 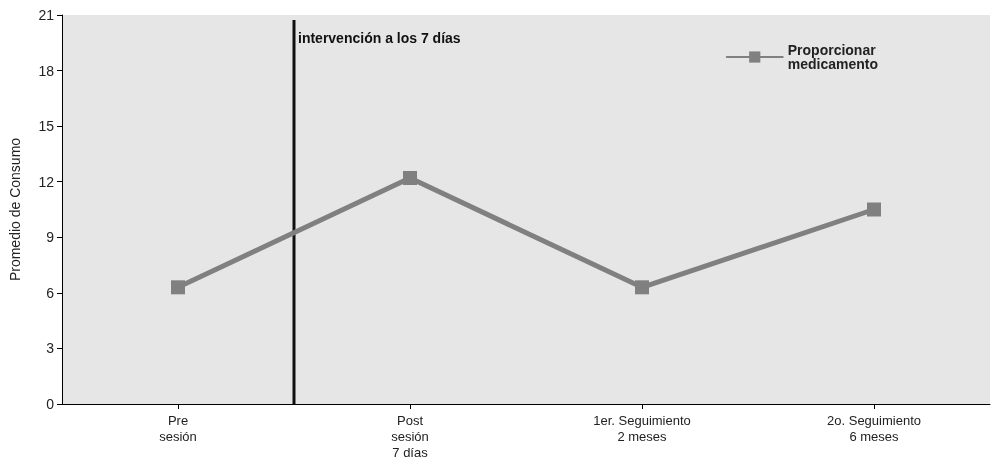 I want to click on y-tick-label: 12, so click(x=46, y=181).